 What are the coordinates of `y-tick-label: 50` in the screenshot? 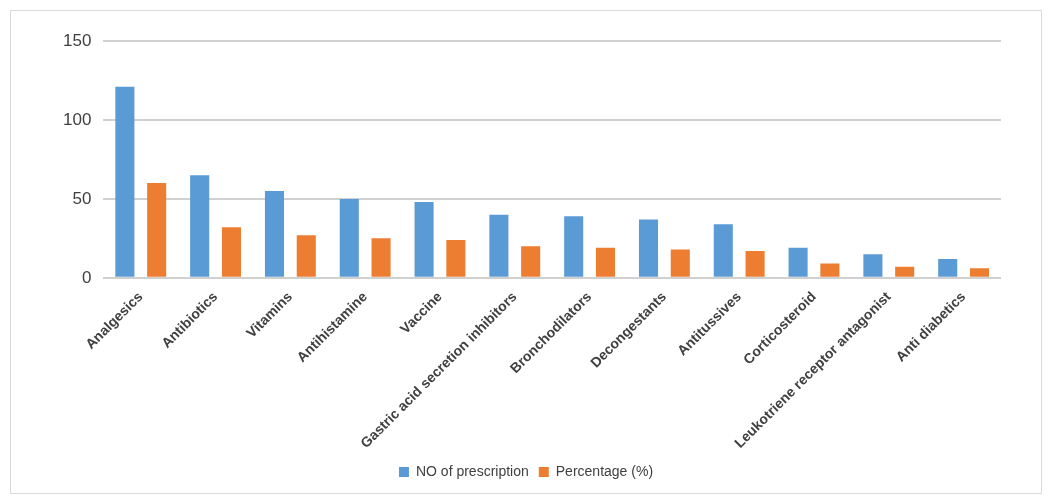 It's located at (82, 198).